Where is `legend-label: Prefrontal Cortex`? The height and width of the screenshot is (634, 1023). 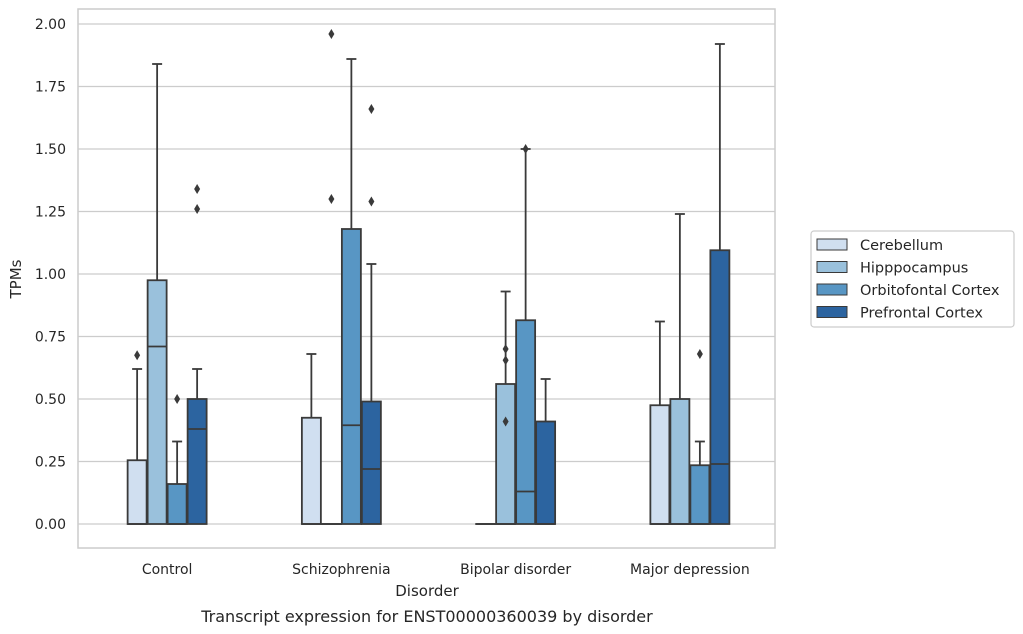
legend-label: Prefrontal Cortex is located at coordinates (921, 314).